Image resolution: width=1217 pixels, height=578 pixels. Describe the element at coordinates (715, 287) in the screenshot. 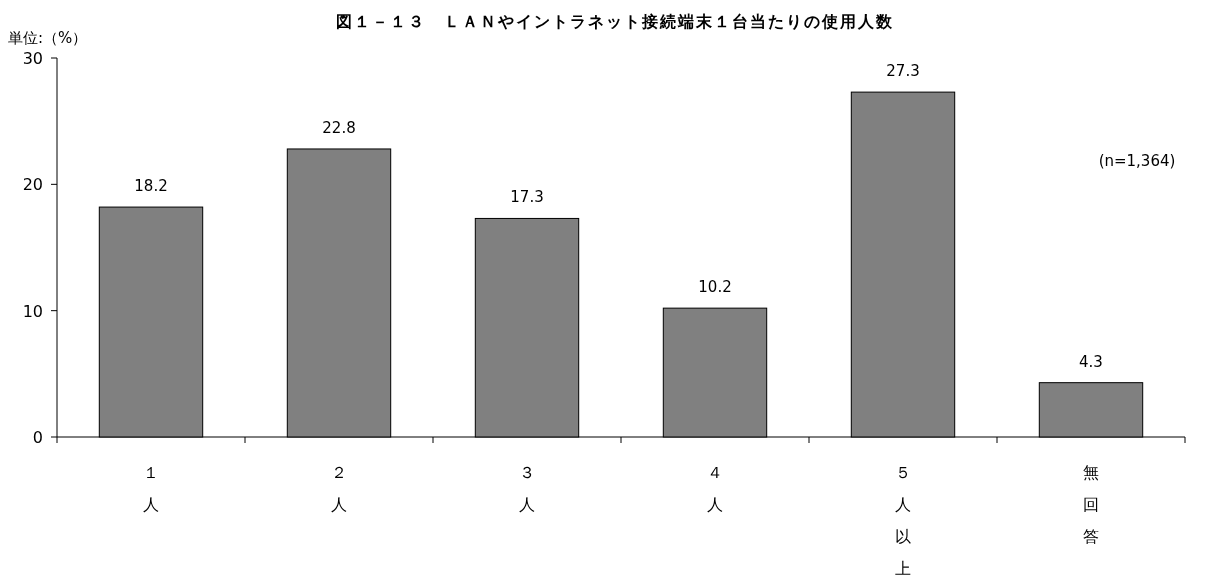

I see `data-label: 10.2` at that location.